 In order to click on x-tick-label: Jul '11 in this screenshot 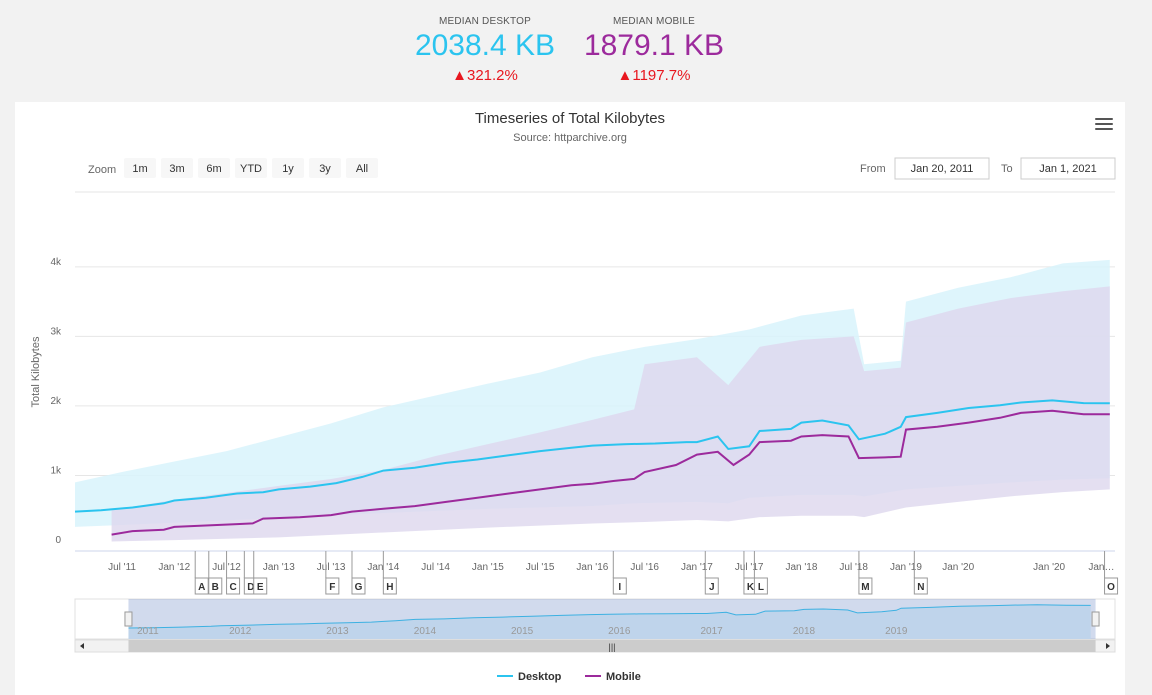, I will do `click(122, 567)`.